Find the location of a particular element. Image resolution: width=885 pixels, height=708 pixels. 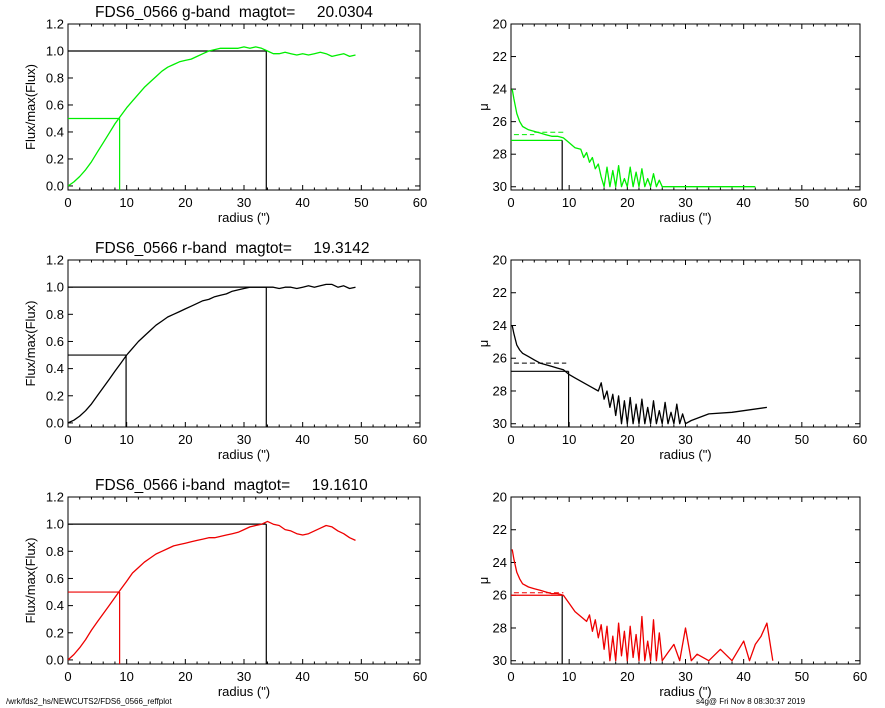

chart-title: FDS6_0566 g-band magtot= 20.0304 is located at coordinates (234, 12).